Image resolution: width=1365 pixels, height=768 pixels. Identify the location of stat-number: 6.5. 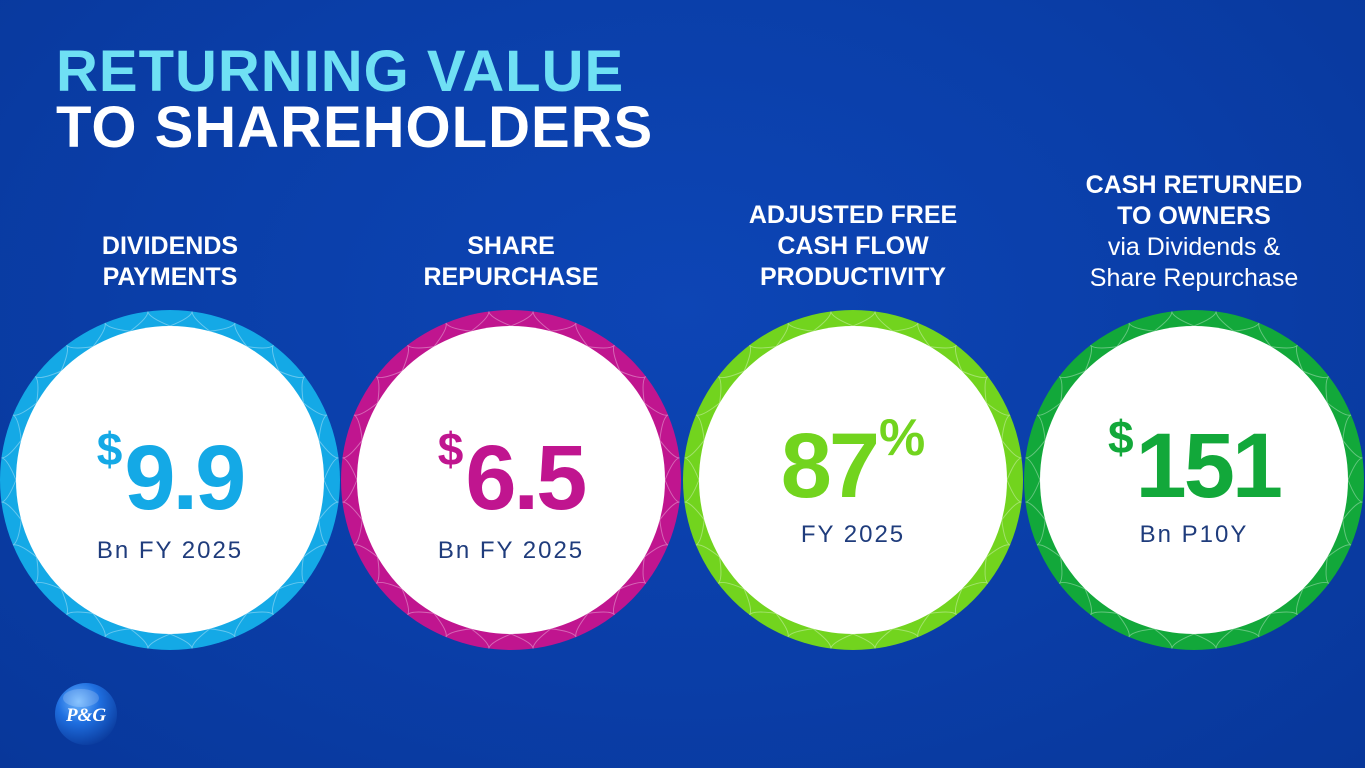
(526, 478).